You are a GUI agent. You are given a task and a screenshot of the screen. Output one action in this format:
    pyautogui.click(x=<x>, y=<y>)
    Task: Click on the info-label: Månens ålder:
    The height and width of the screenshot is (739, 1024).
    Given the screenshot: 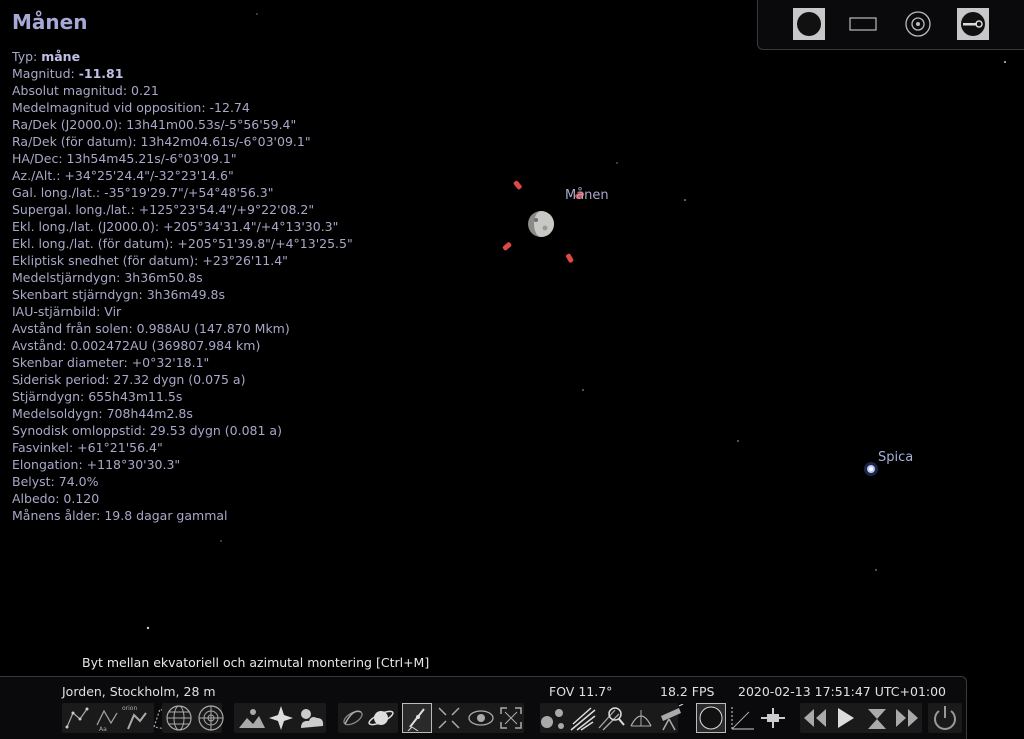 What is the action you would take?
    pyautogui.click(x=58, y=515)
    